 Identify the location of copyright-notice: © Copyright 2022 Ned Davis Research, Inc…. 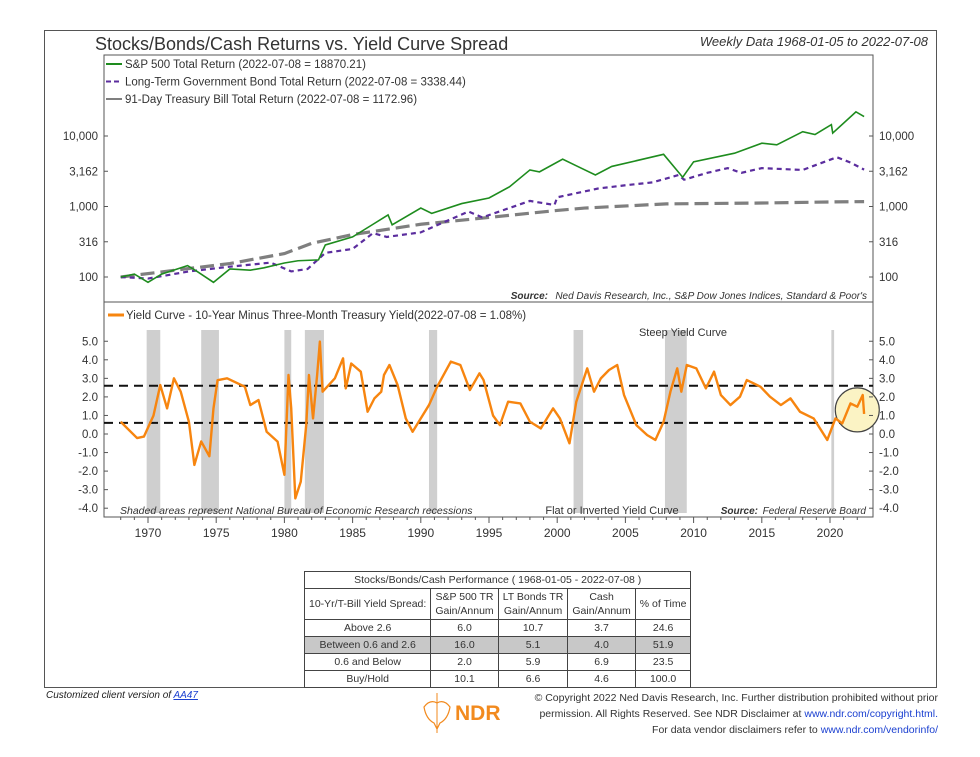
(736, 714).